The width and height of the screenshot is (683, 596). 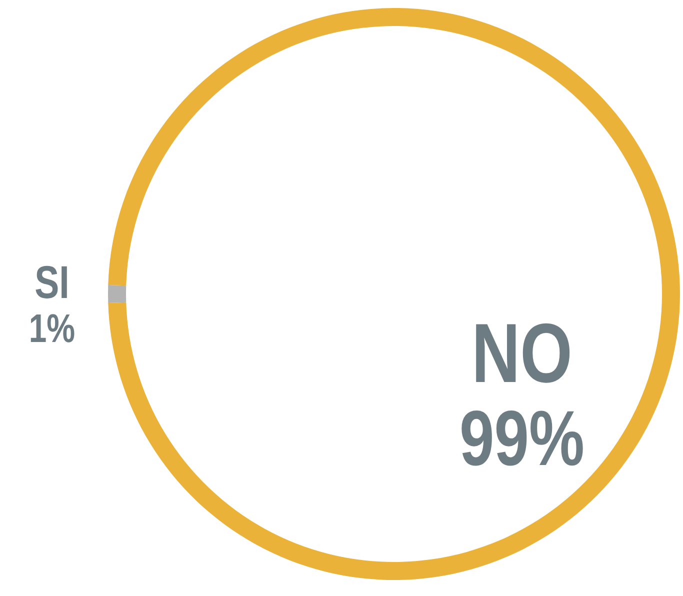 I want to click on slice-label: SI, so click(x=52, y=282).